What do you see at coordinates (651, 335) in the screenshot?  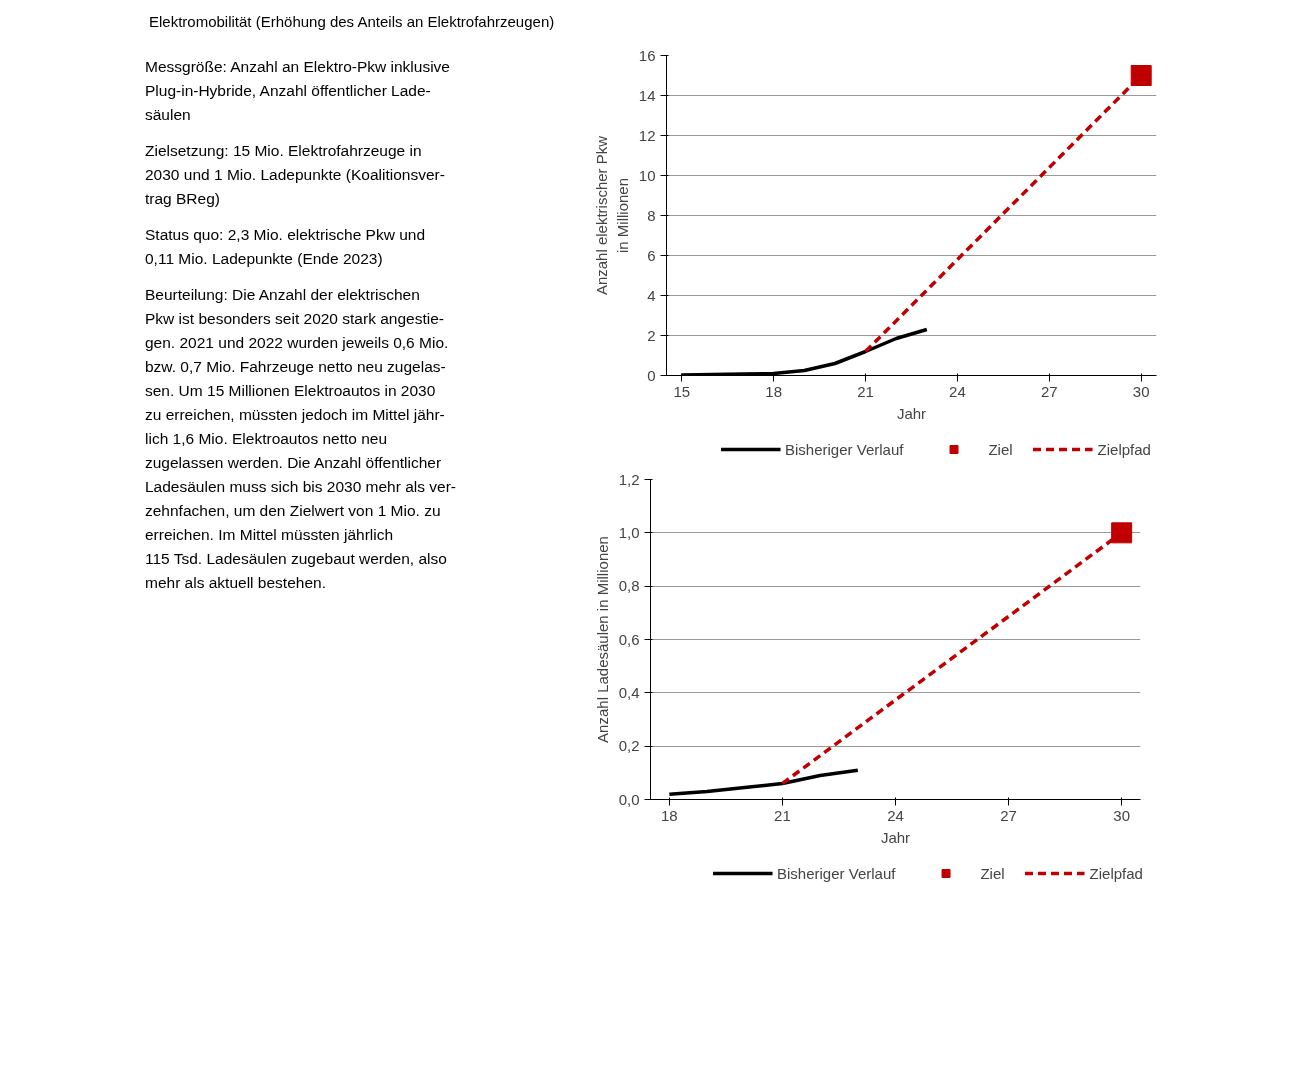 I see `y-tick-label: 2` at bounding box center [651, 335].